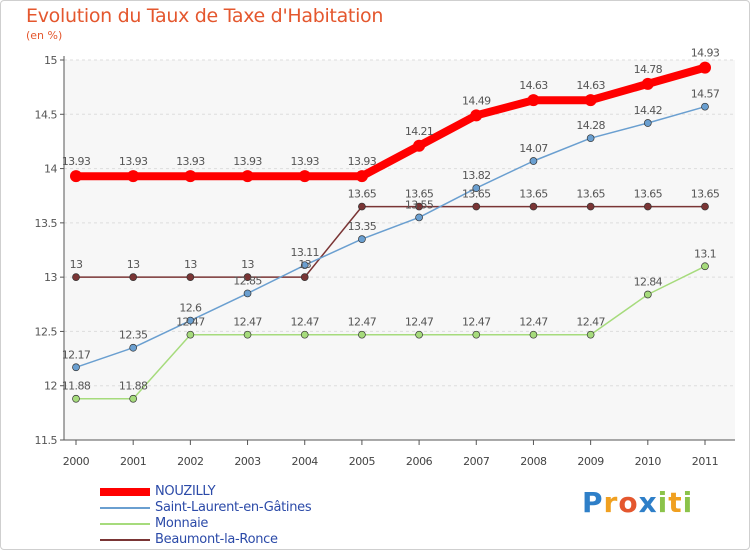  Describe the element at coordinates (648, 69) in the screenshot. I see `data-label: 14.78` at that location.